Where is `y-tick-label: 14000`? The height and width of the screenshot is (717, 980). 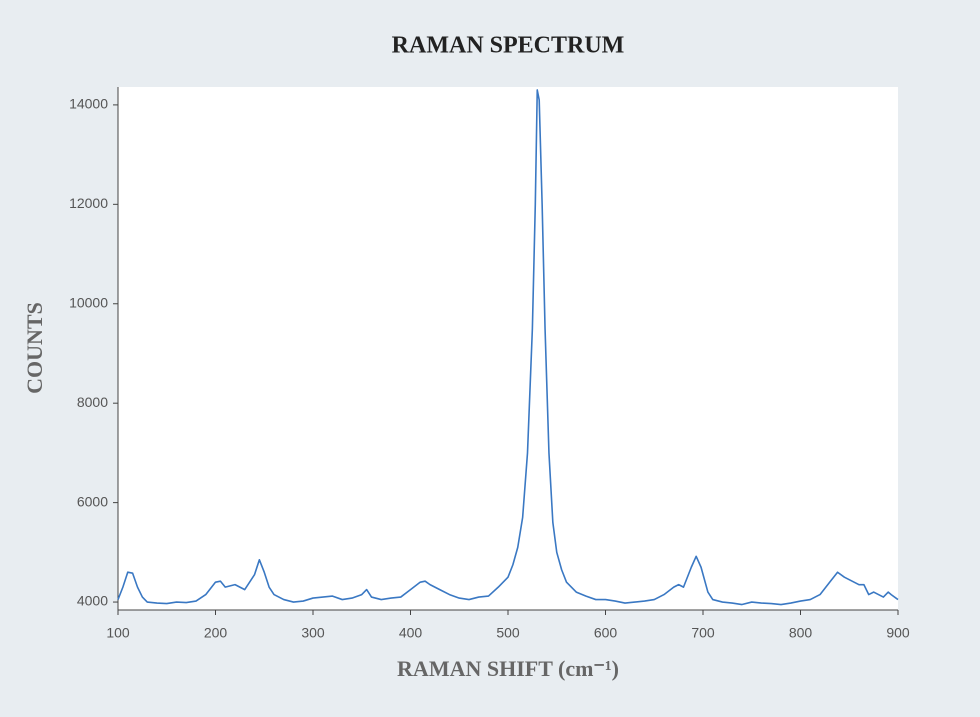
y-tick-label: 14000 is located at coordinates (88, 104).